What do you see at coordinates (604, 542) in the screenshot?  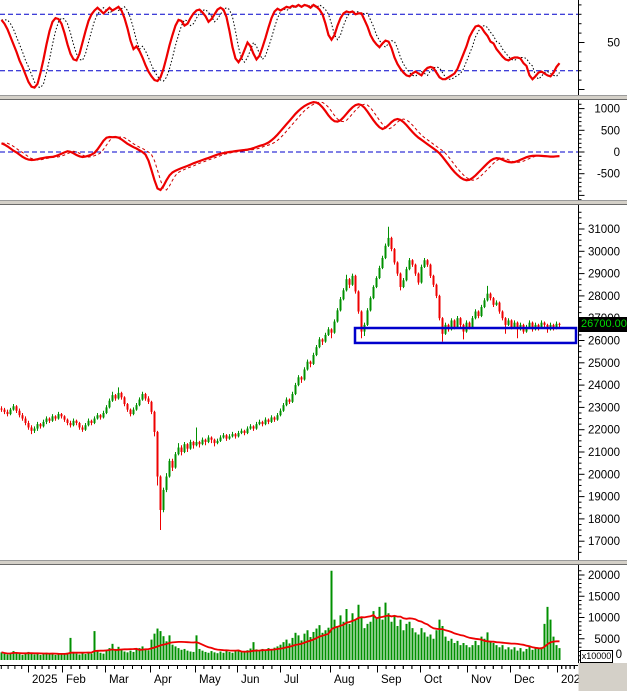 I see `axis-tick-label: 17000` at bounding box center [604, 542].